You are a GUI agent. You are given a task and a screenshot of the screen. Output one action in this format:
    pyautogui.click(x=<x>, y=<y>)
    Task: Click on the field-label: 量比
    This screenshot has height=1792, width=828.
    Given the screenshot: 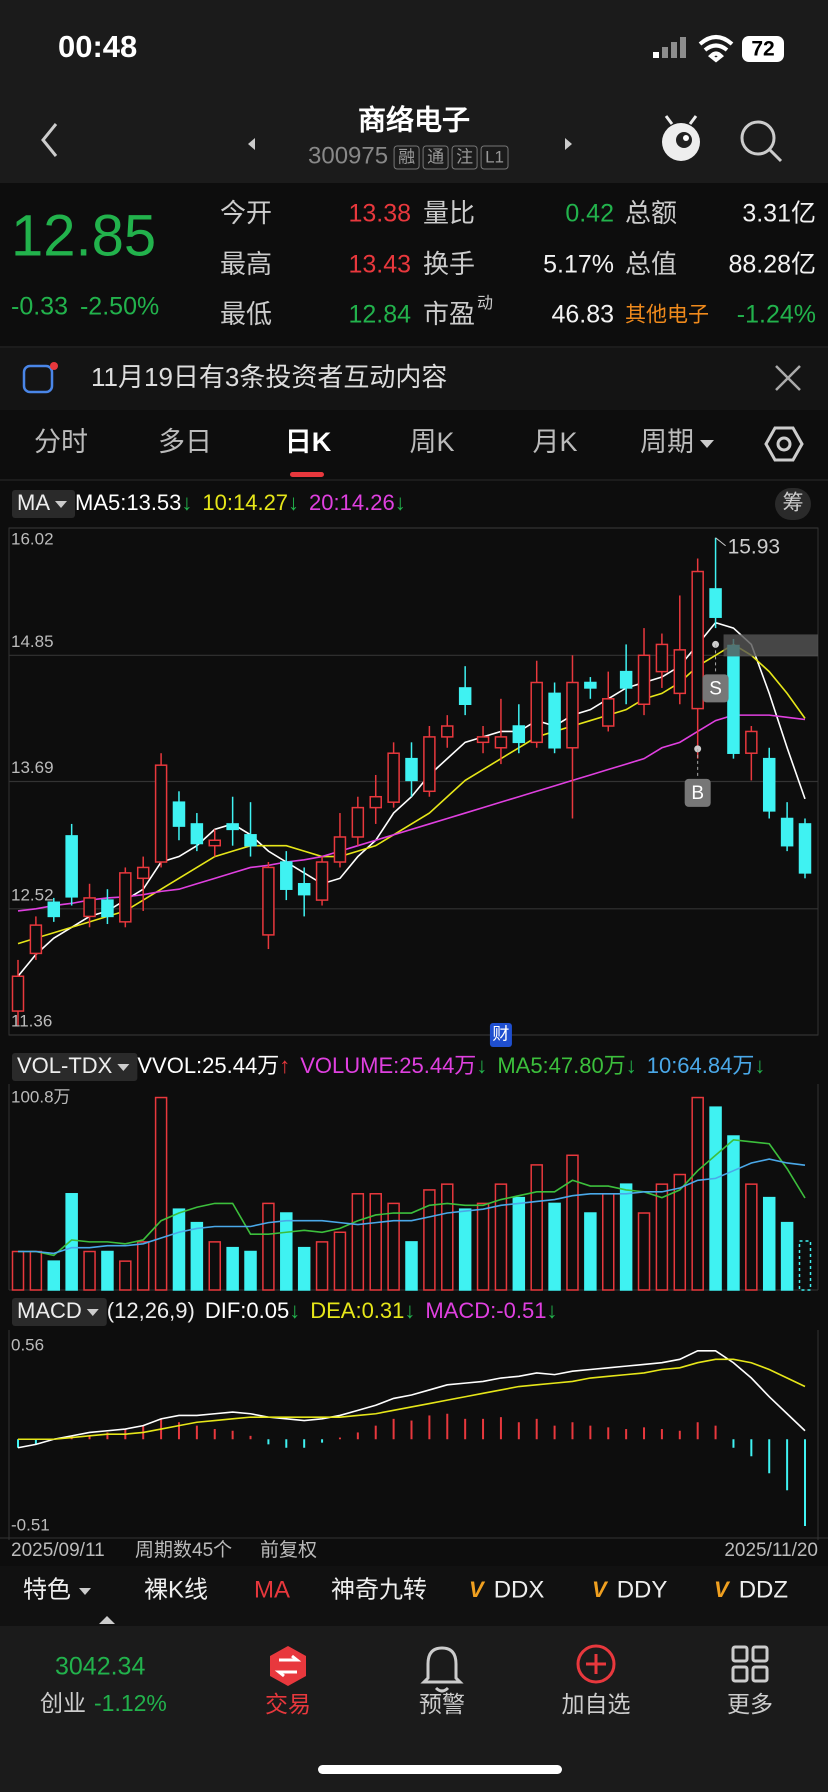 What is the action you would take?
    pyautogui.click(x=449, y=213)
    